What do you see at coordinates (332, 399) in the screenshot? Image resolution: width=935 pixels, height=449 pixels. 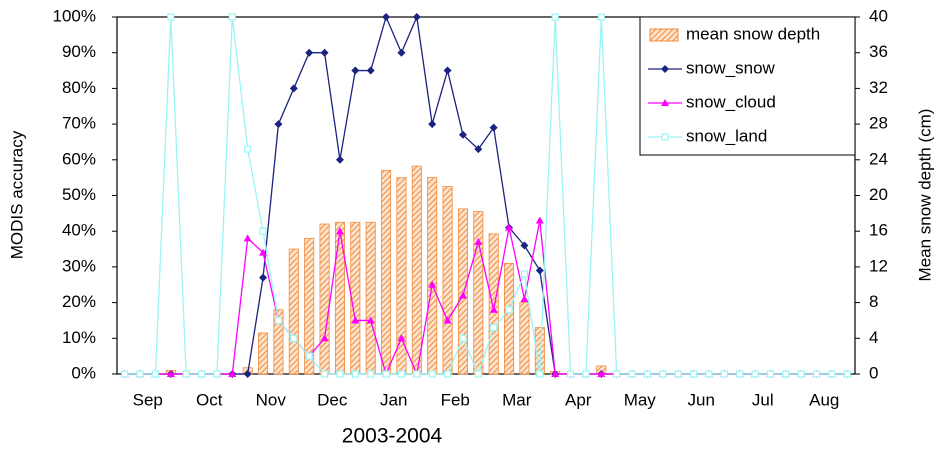 I see `x-tick-label: Dec` at bounding box center [332, 399].